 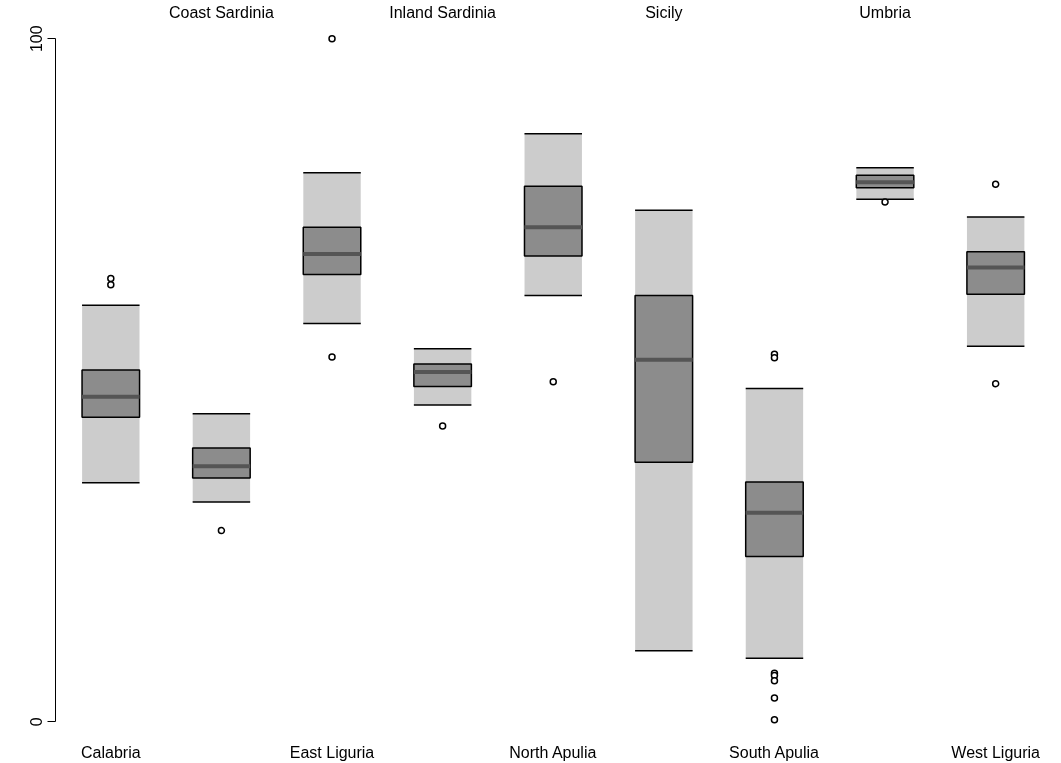 What do you see at coordinates (774, 752) in the screenshot?
I see `x-tick-label: South Apulia` at bounding box center [774, 752].